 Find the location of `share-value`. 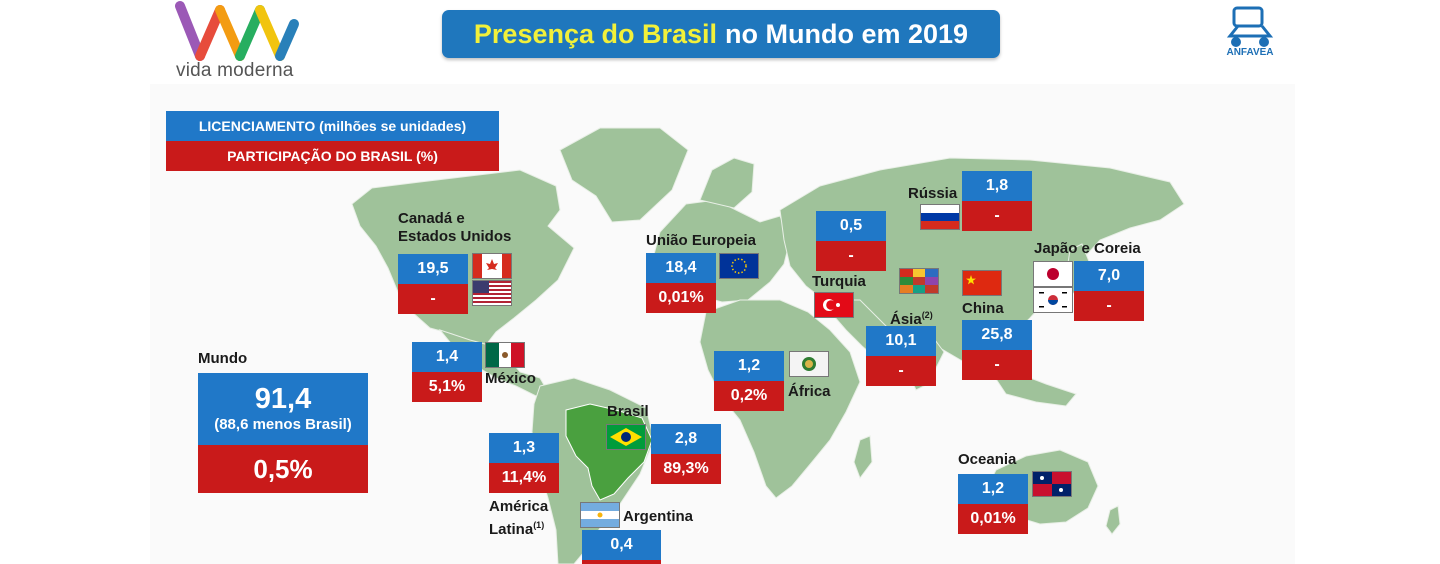

share-value is located at coordinates (621, 562).